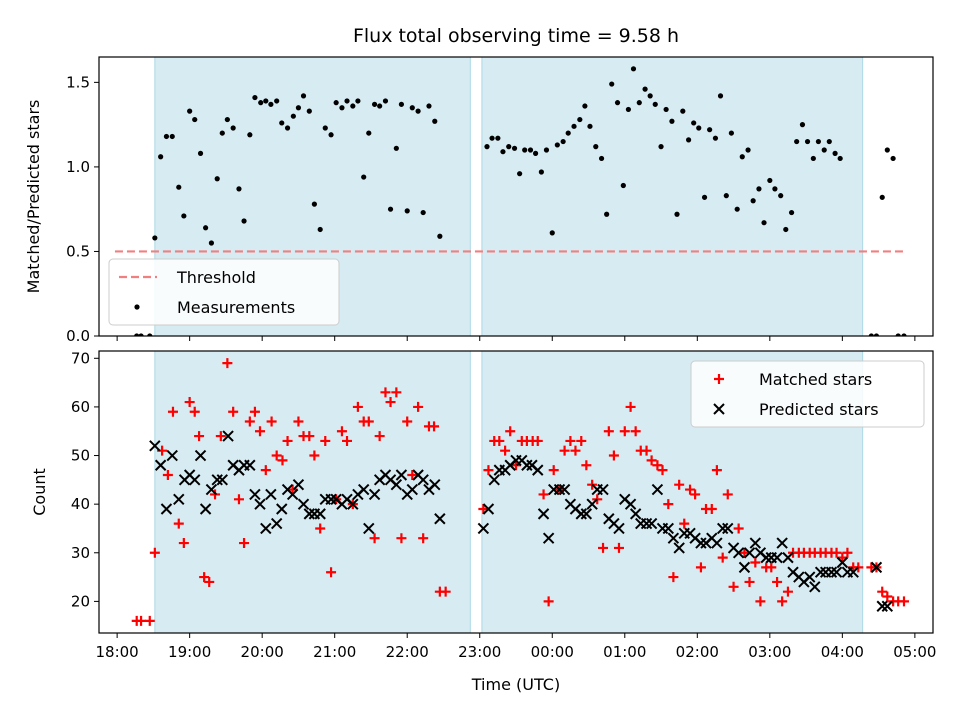 The width and height of the screenshot is (960, 720). I want to click on x-tick-label: 21:00, so click(334, 652).